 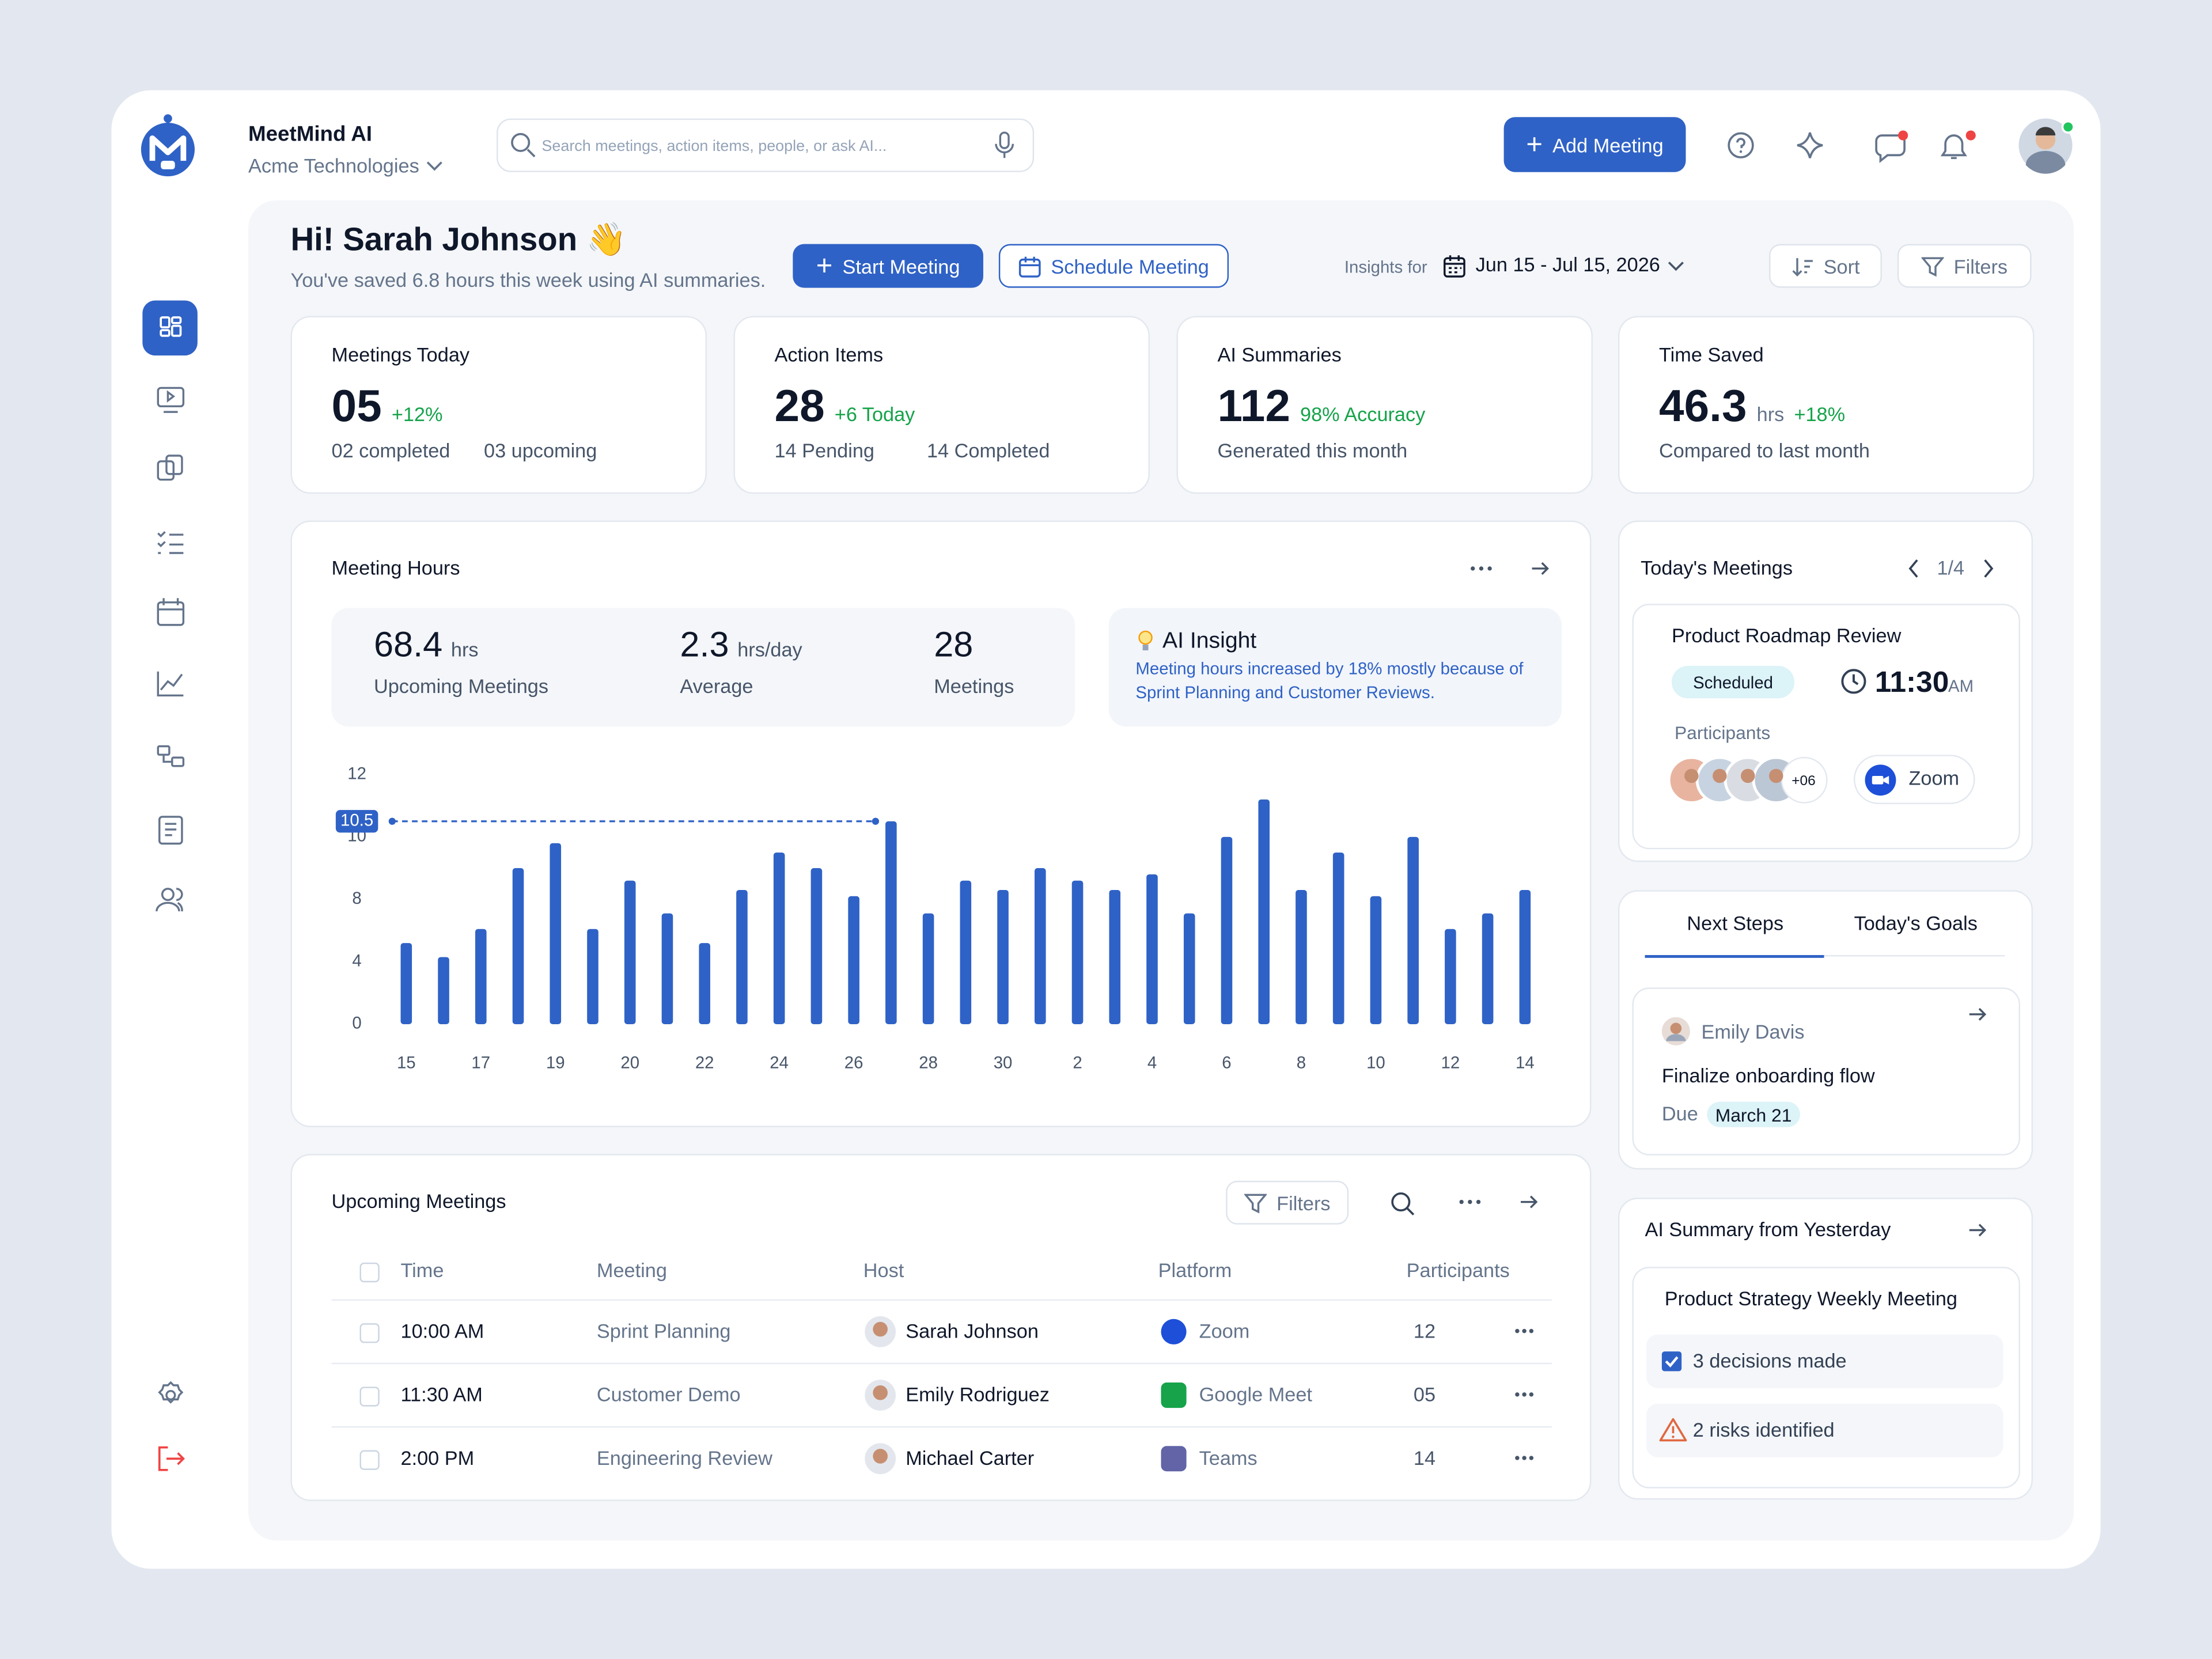 I want to click on x-tick-label: 10, so click(x=1375, y=1062).